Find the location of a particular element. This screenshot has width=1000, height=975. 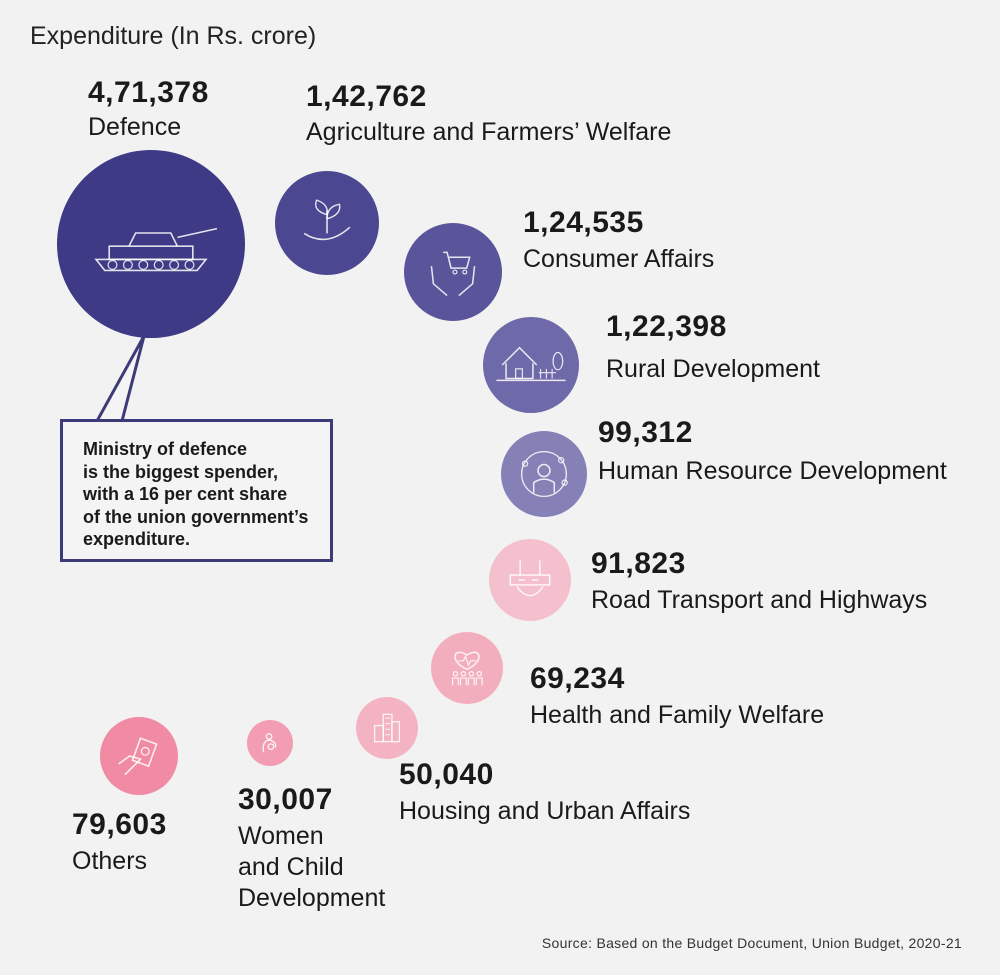

category-label: Others is located at coordinates (110, 861).